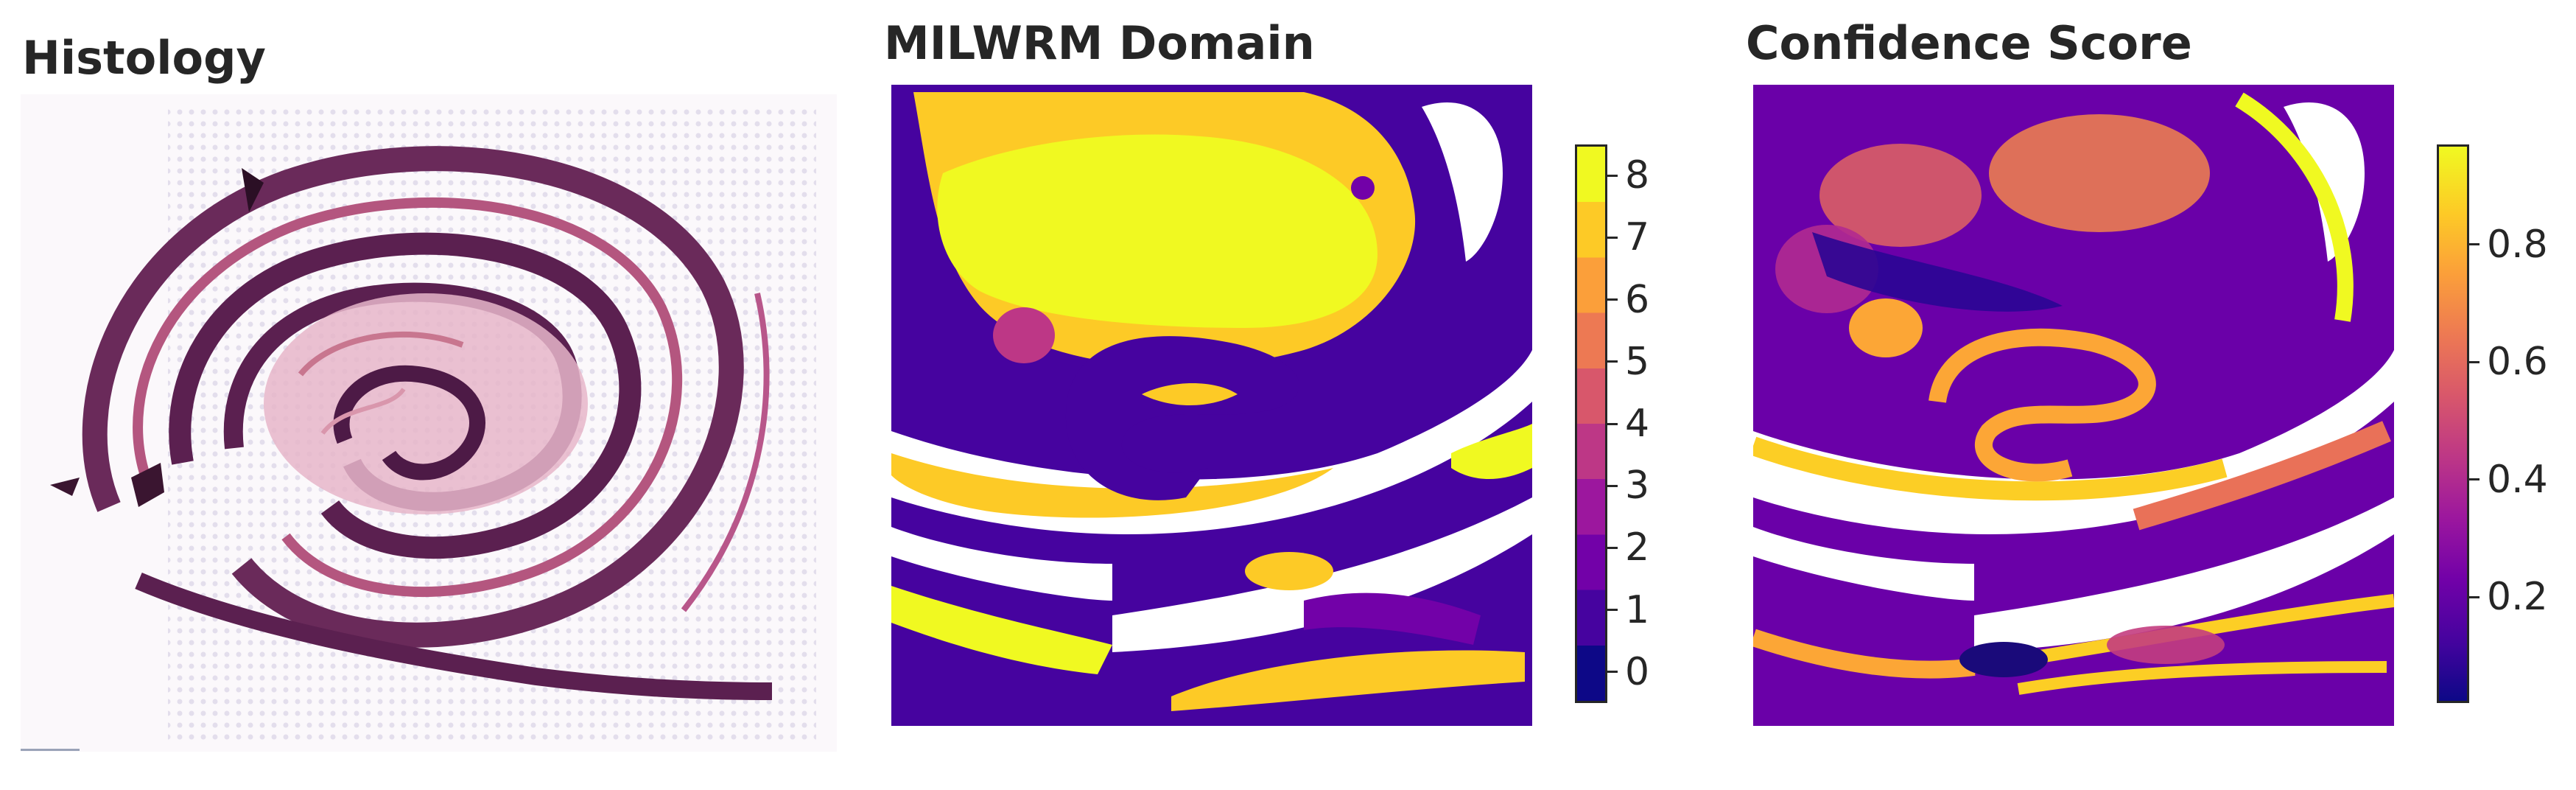 Image resolution: width=2576 pixels, height=790 pixels. What do you see at coordinates (2517, 479) in the screenshot?
I see `confidence-colorbar-tick-label: 0.4` at bounding box center [2517, 479].